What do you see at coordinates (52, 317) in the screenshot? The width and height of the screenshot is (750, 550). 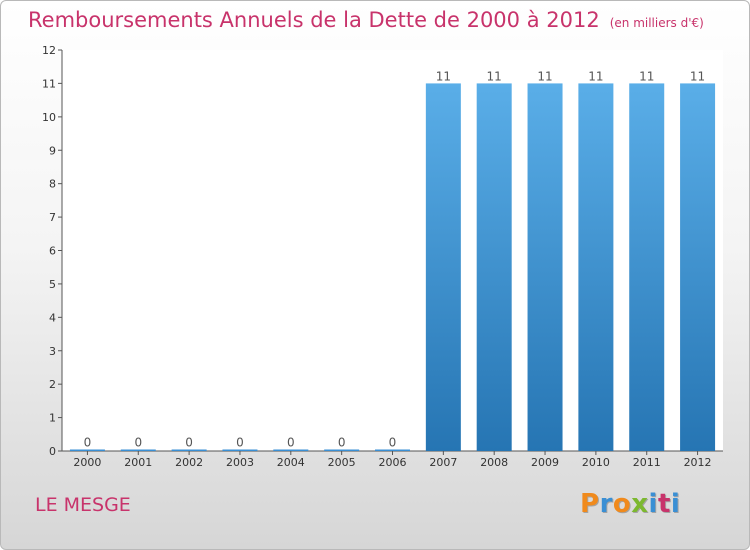 I see `y-tick-label: 4` at bounding box center [52, 317].